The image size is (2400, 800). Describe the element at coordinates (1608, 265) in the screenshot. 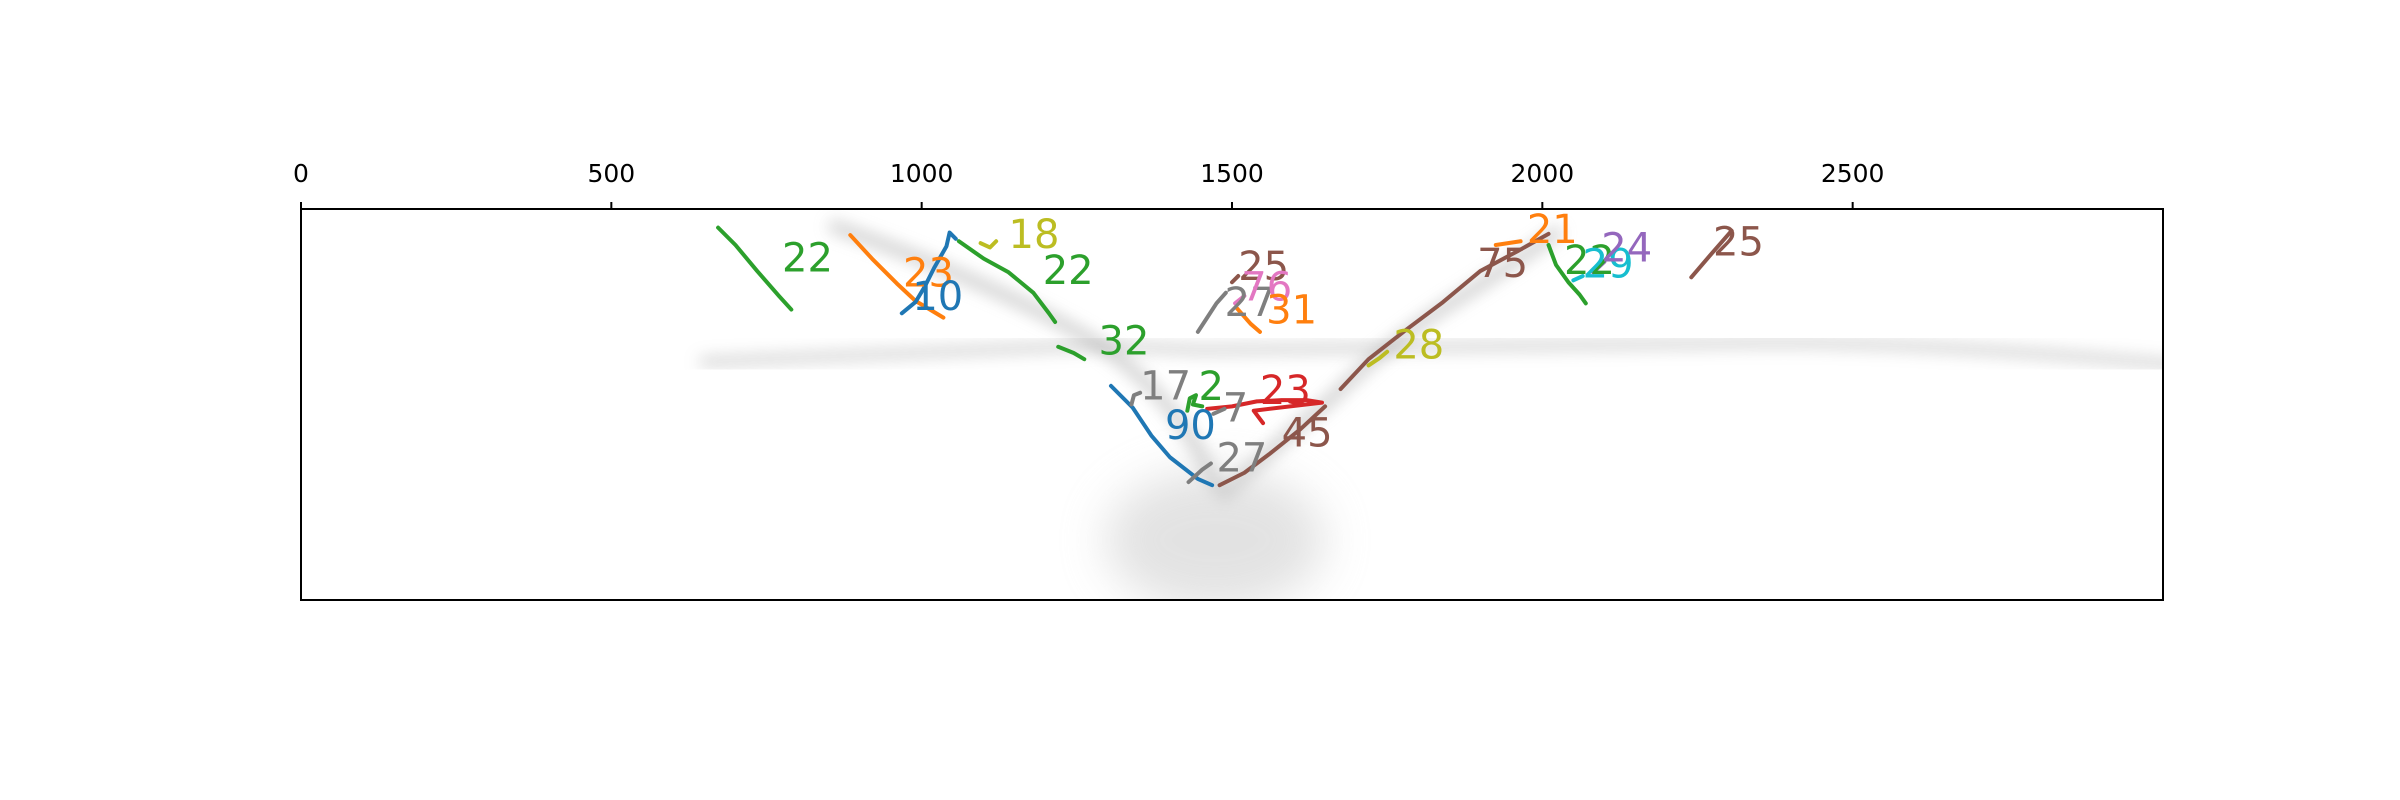

I see `track-label-21: 29` at that location.